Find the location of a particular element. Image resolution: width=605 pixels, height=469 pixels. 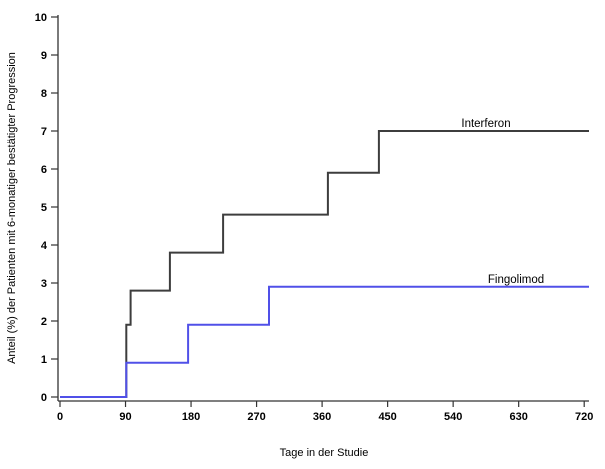

y-tick-label: 10 is located at coordinates (41, 18).